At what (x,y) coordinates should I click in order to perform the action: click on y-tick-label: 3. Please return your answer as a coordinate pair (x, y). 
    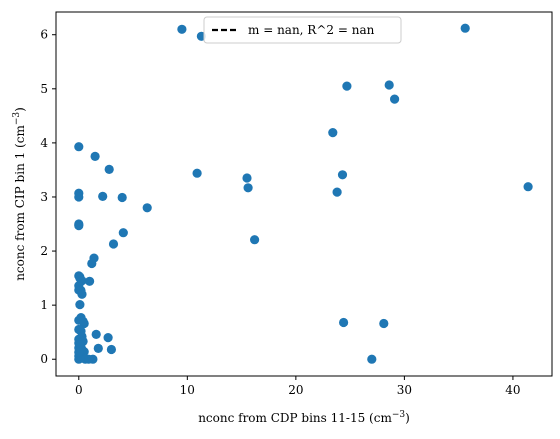
    Looking at the image, I should click on (44, 197).